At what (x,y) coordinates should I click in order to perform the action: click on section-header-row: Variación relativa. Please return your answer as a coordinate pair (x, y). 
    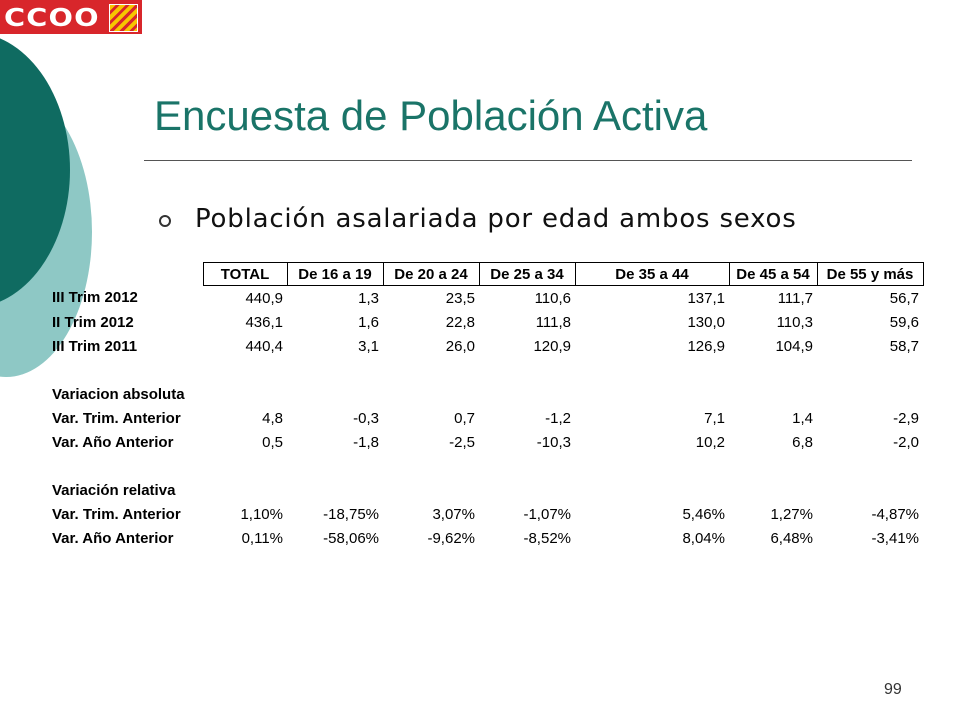
    Looking at the image, I should click on (487, 490).